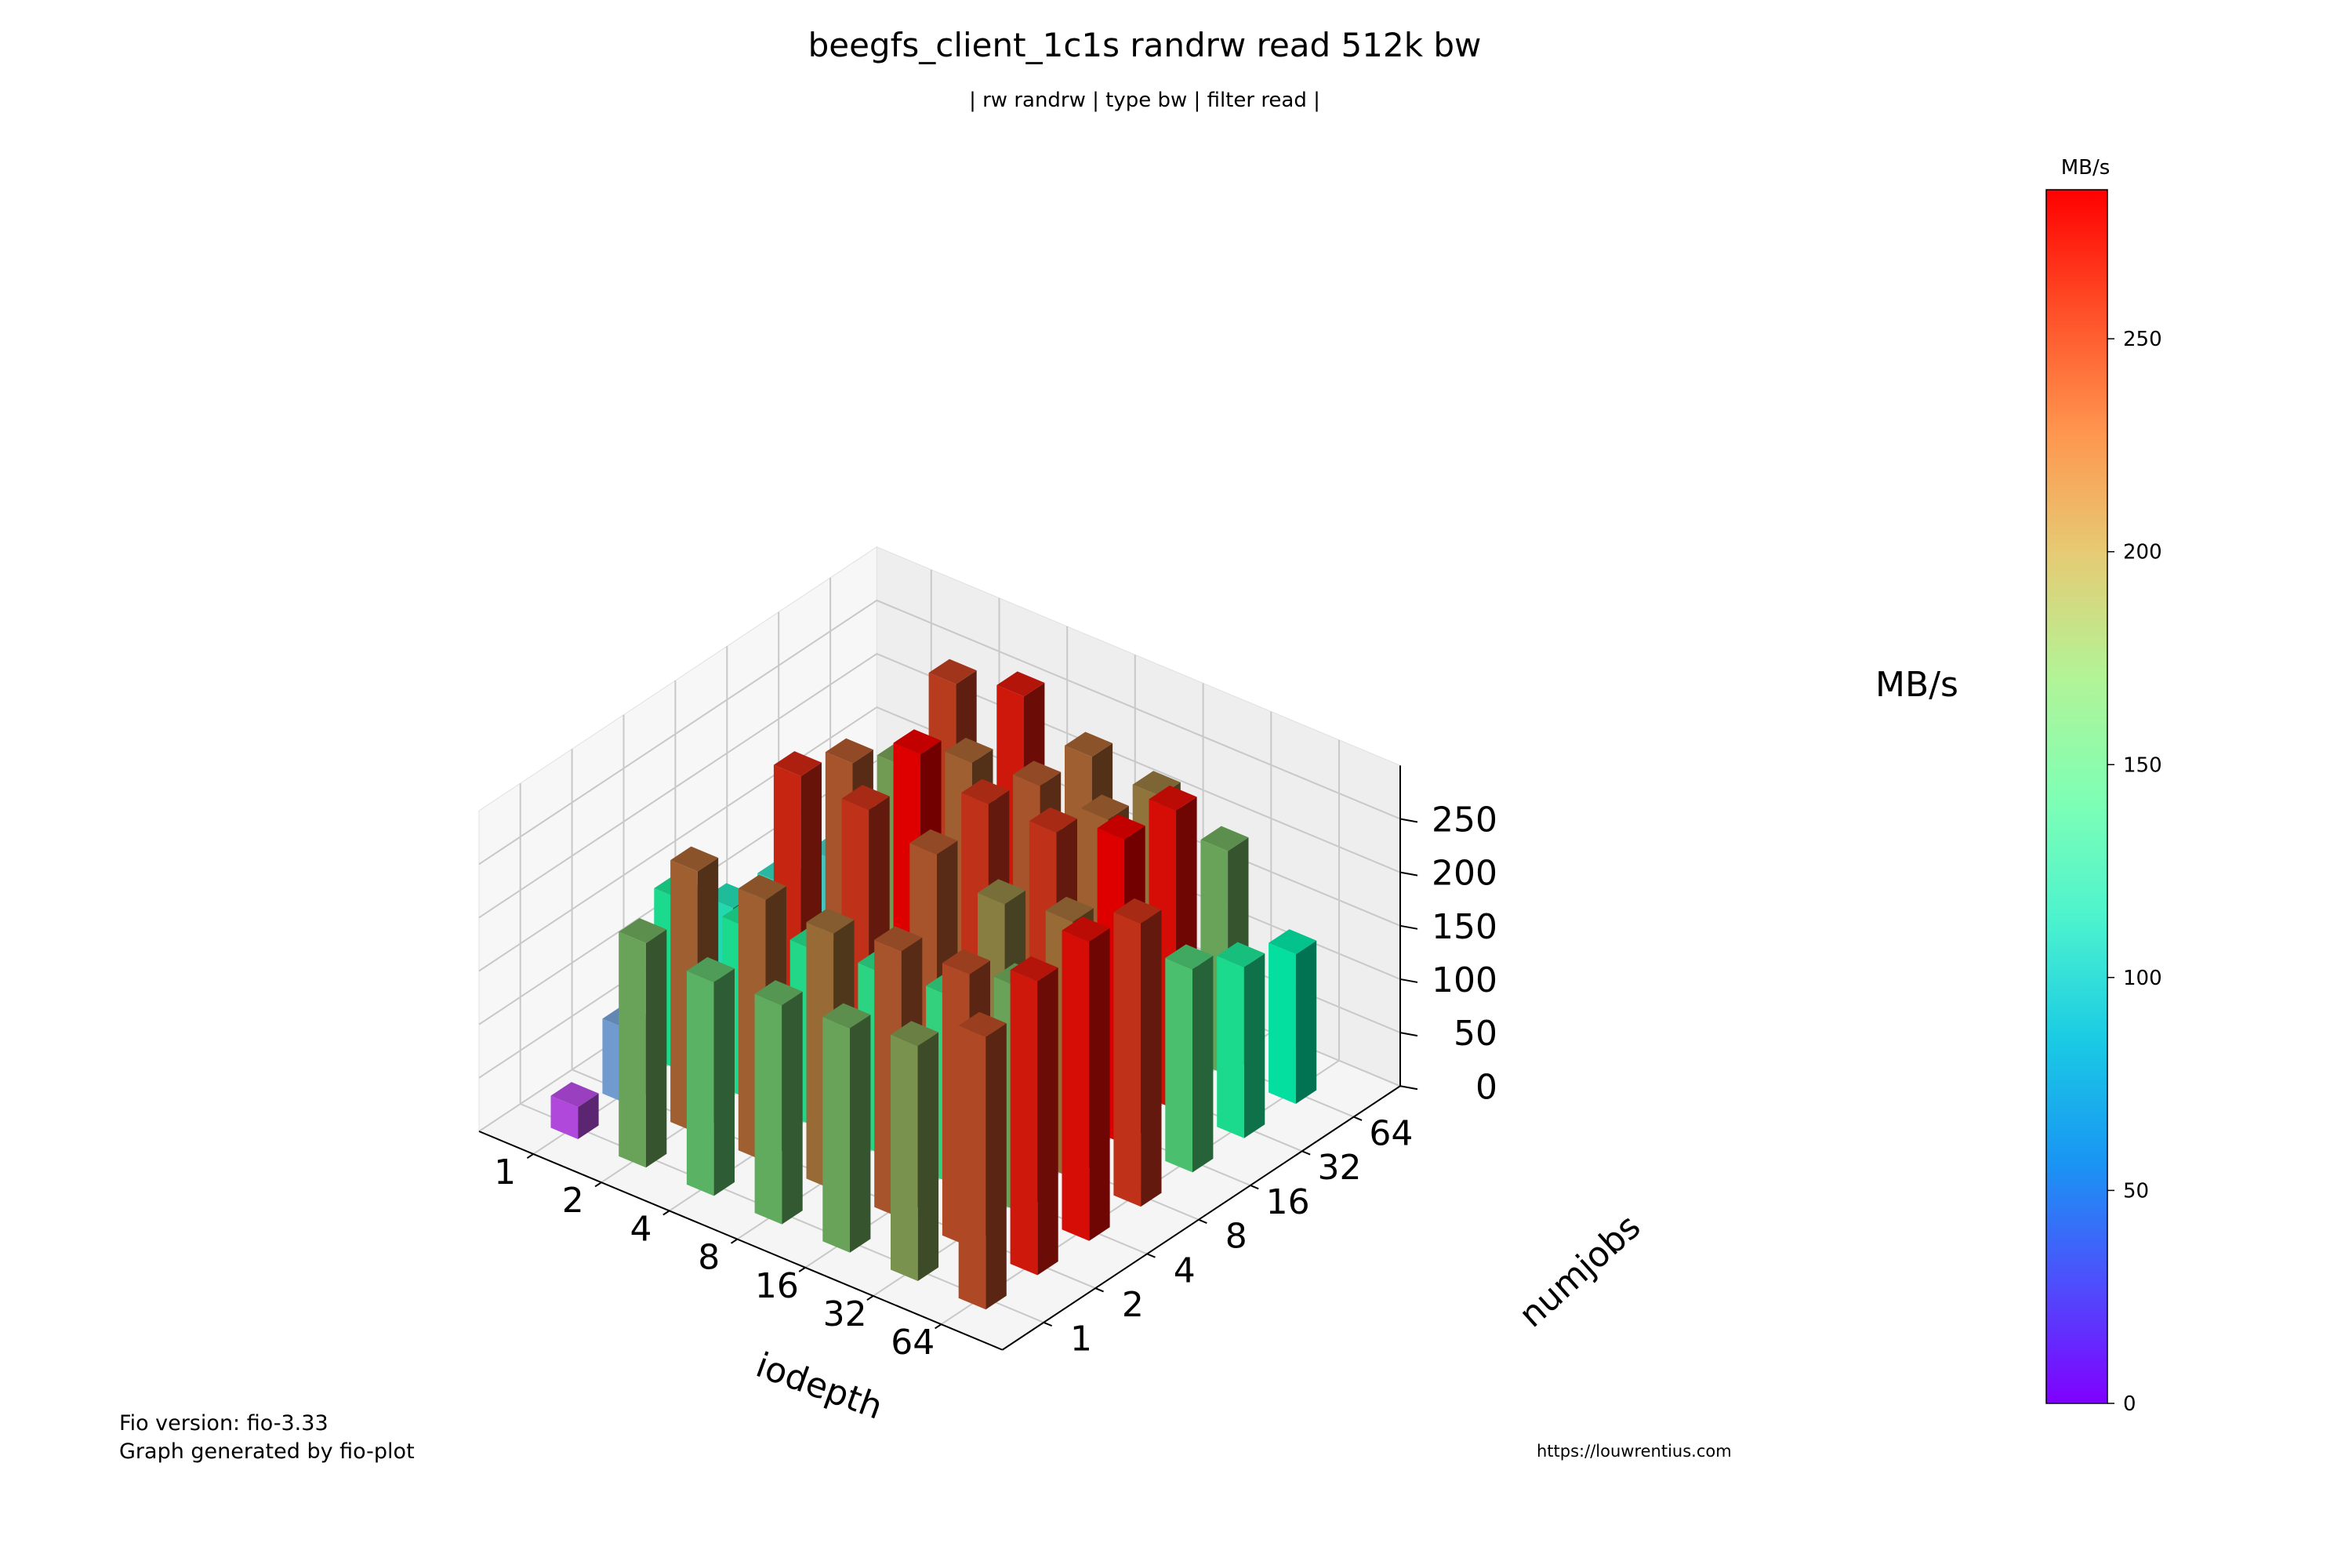 This screenshot has height=1568, width=2352. I want to click on y-tick-label: 1, so click(1081, 1339).